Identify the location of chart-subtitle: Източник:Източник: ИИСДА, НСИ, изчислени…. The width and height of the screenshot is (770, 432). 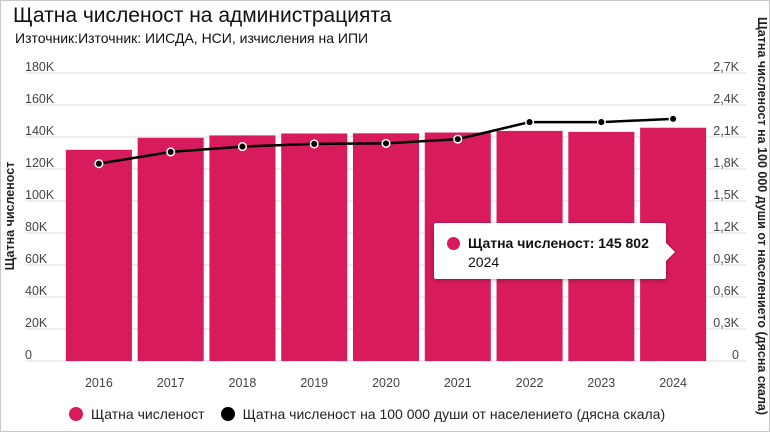
(192, 38).